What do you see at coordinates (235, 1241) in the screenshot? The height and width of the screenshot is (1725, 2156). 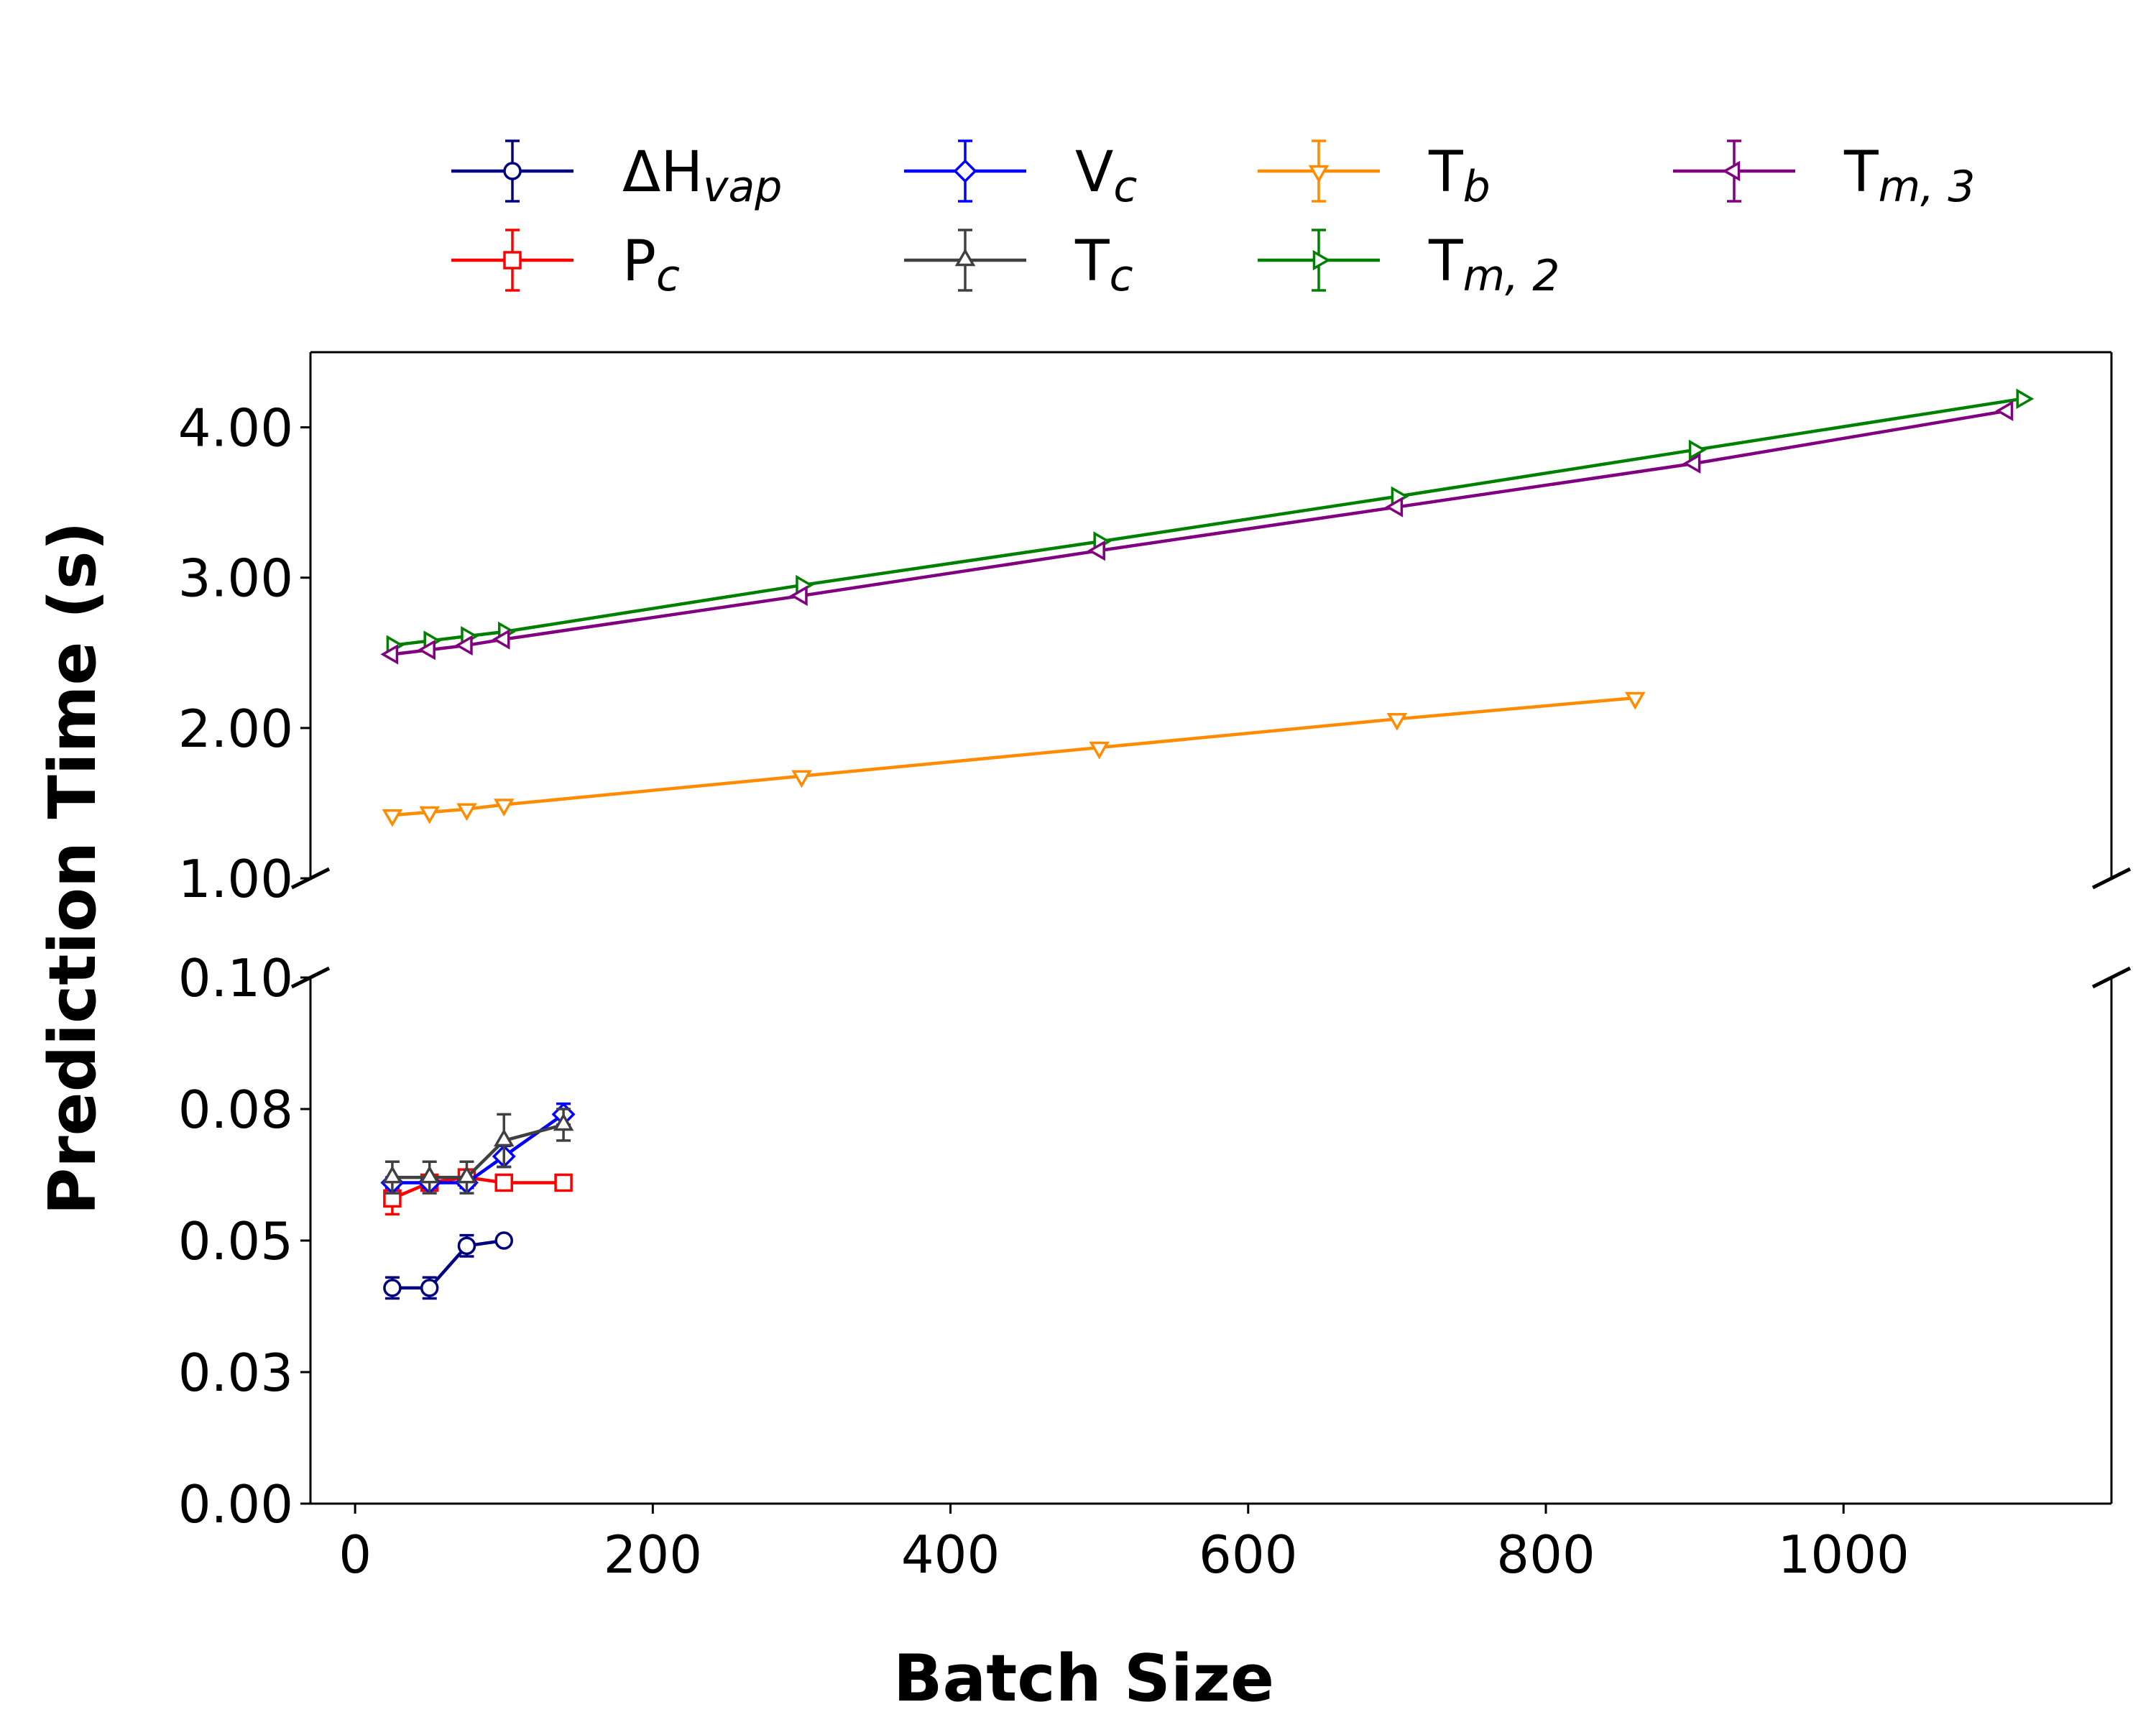 I see `y-tick-label: 0.05` at bounding box center [235, 1241].